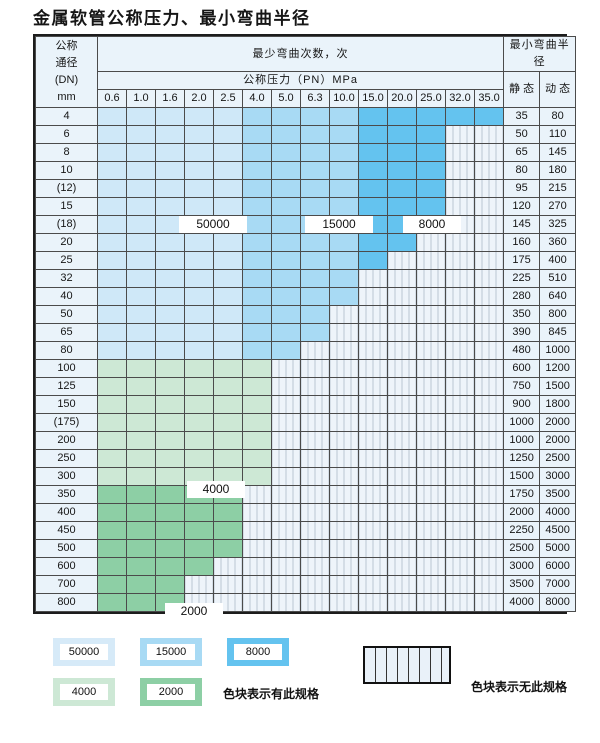 This screenshot has height=743, width=600. I want to click on radius-dynamic-cell: 2500, so click(558, 458).